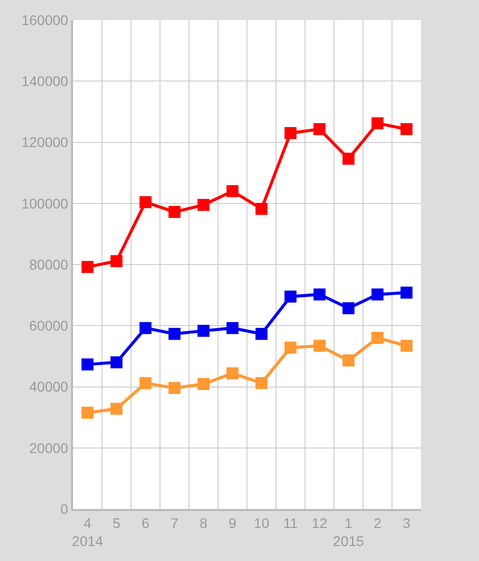 This screenshot has width=479, height=561. What do you see at coordinates (64, 508) in the screenshot?
I see `y-tick-label: 0` at bounding box center [64, 508].